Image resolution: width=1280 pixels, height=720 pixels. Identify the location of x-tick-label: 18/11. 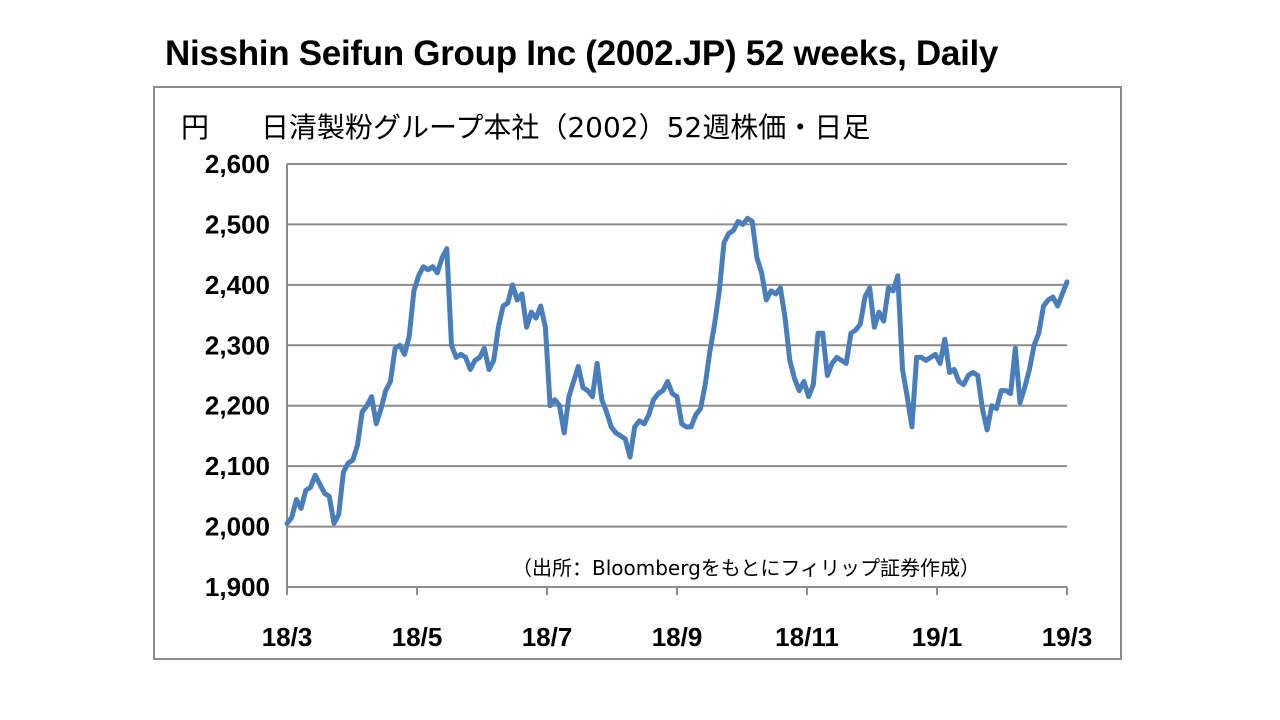
(807, 637).